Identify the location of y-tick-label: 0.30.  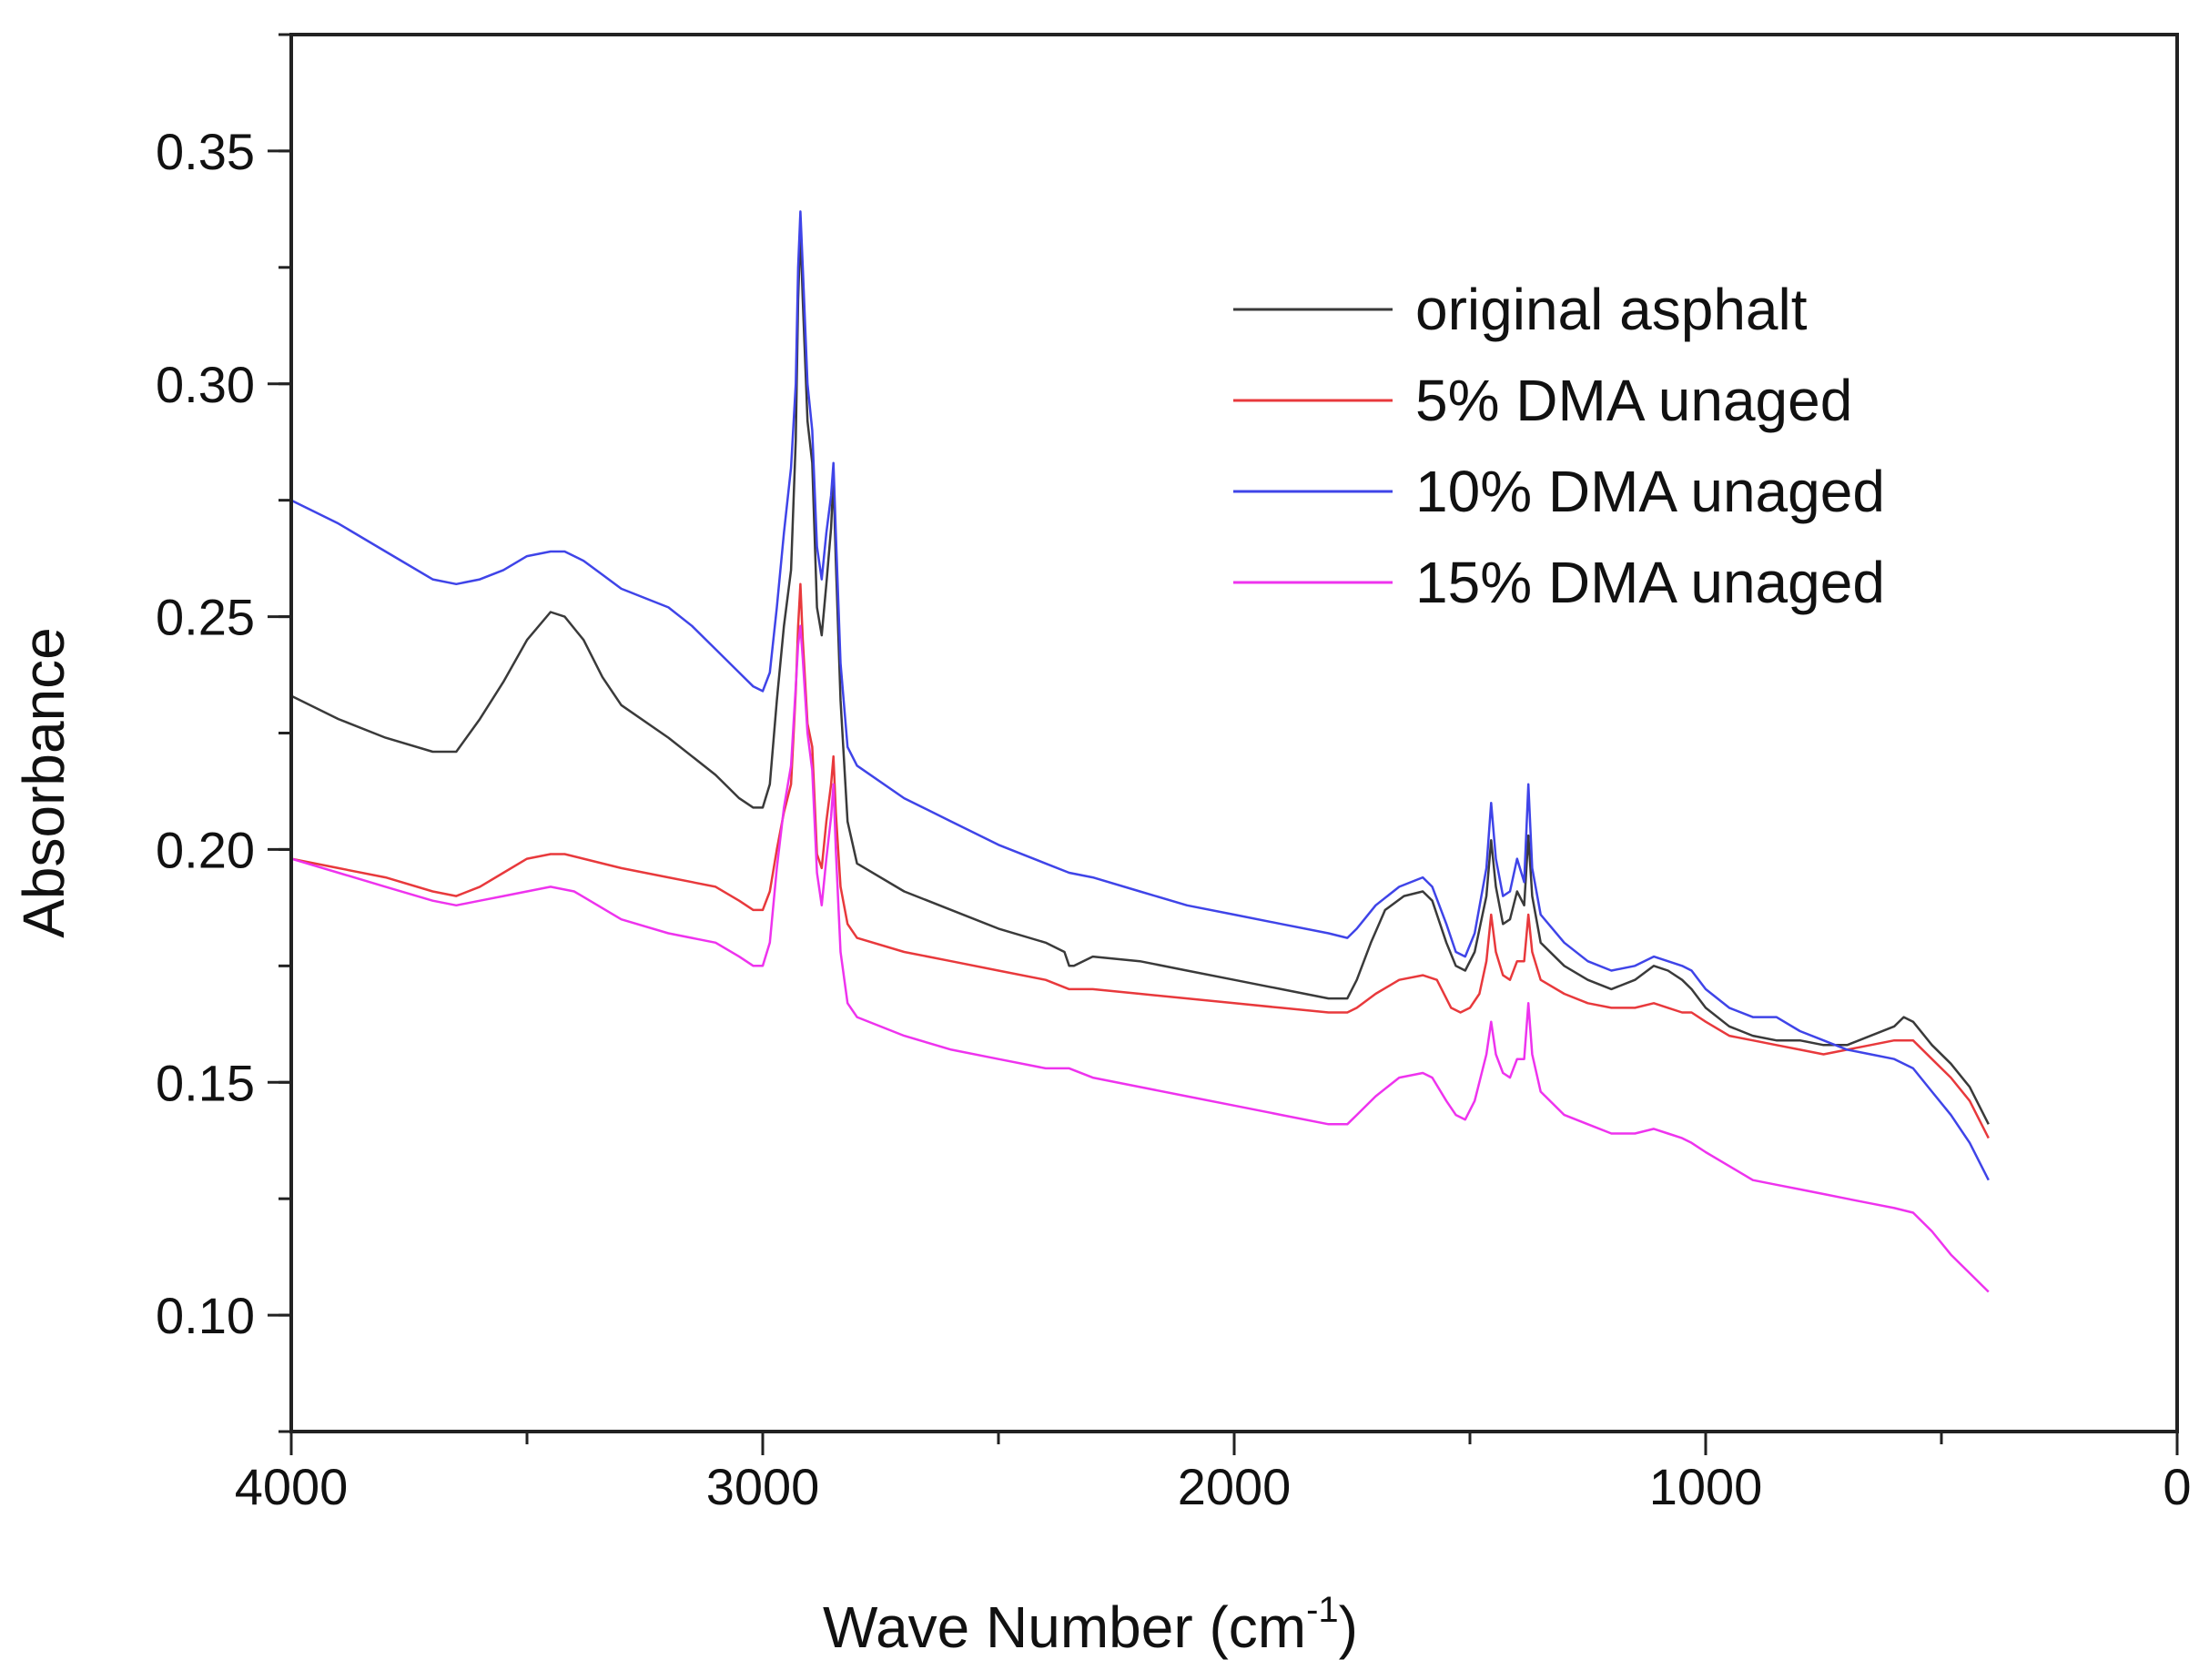
(205, 385).